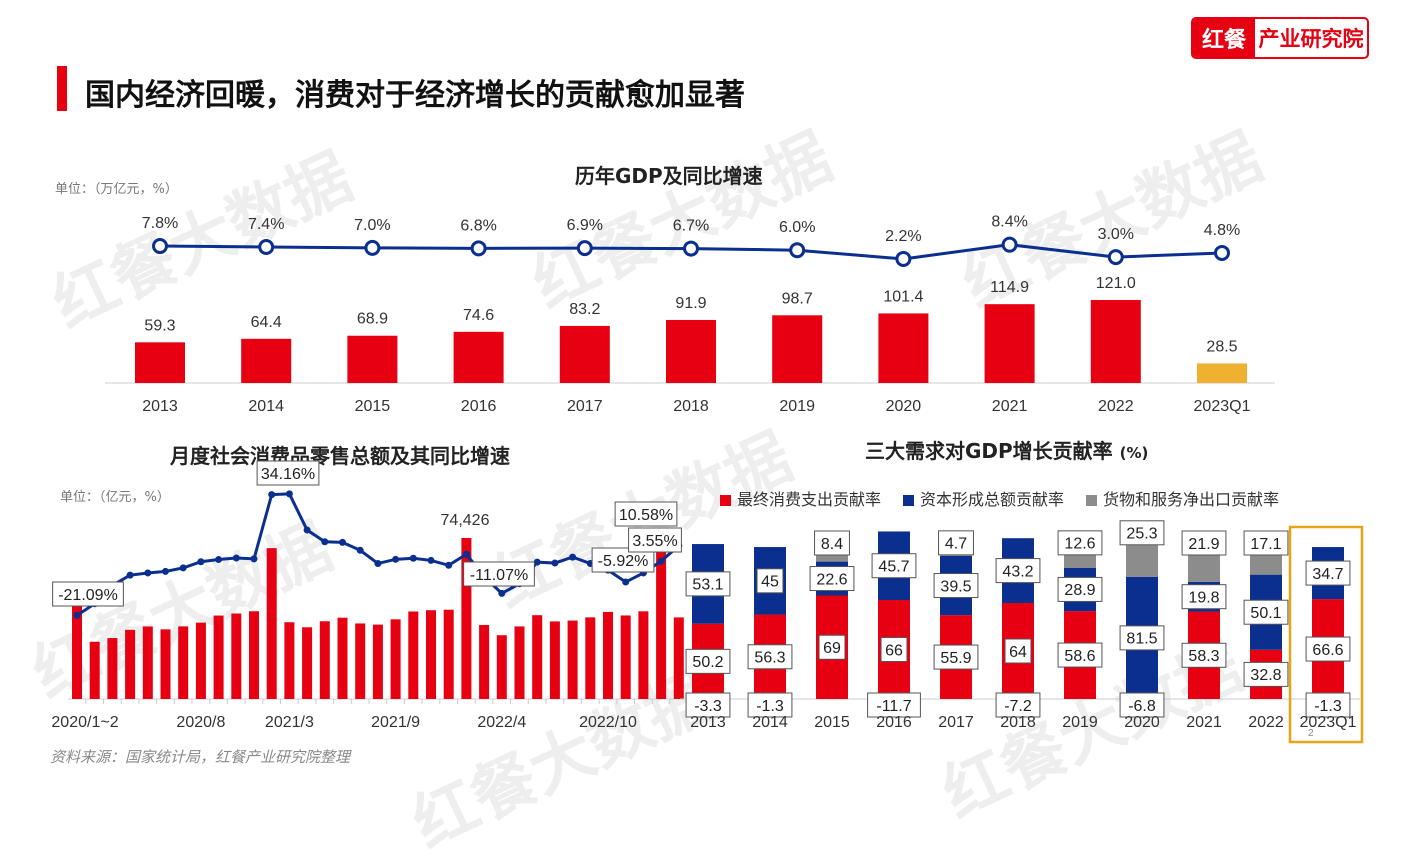 This screenshot has height=865, width=1402. I want to click on retail-annotation: -5.92%, so click(623, 561).